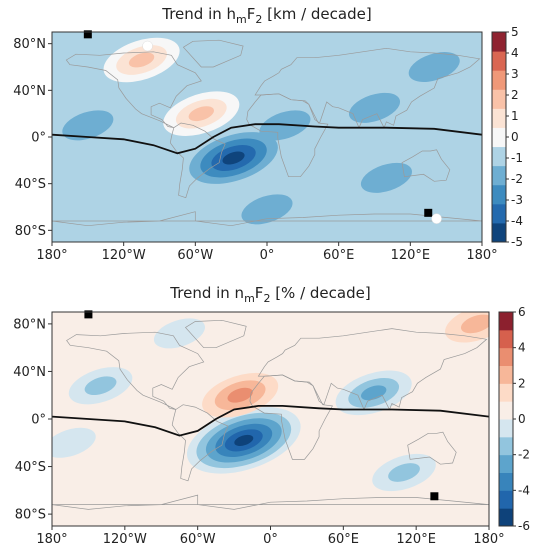  Describe the element at coordinates (29, 91) in the screenshot. I see `p1-ytick-label: 40°N` at that location.